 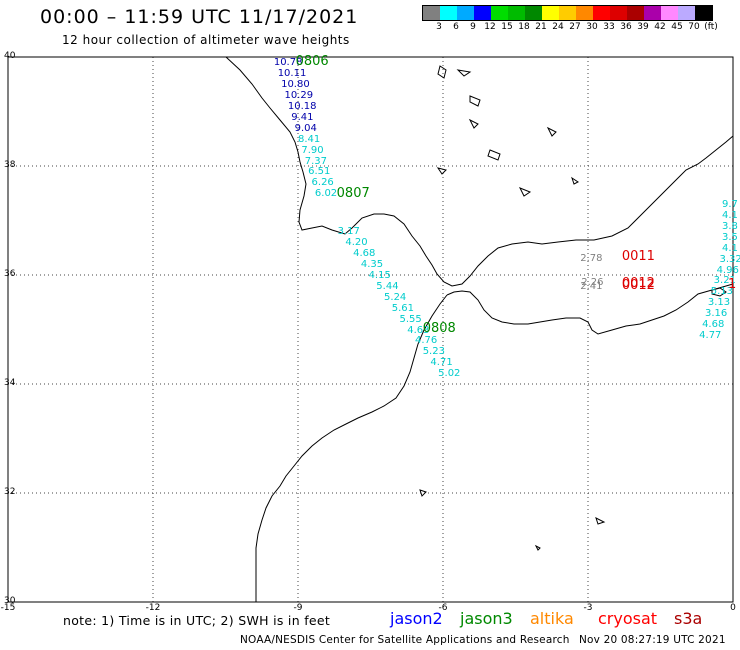 I want to click on wave-height-value: 10.11, so click(x=292, y=74).